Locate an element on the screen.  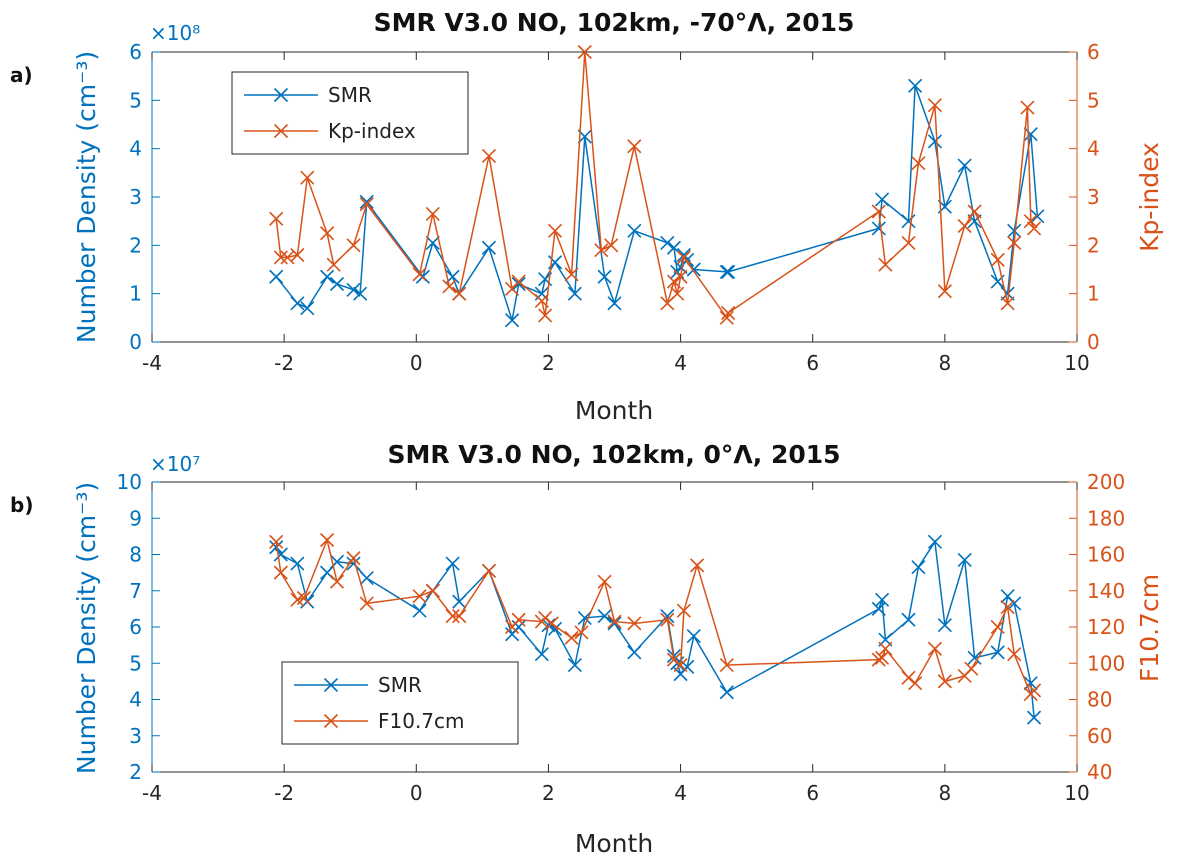
panel-a-y-right-label: Kp-index is located at coordinates (1149, 197).